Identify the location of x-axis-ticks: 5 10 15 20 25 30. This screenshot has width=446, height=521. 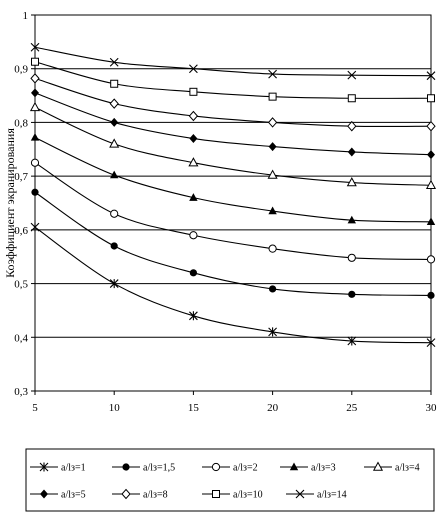
(234, 402).